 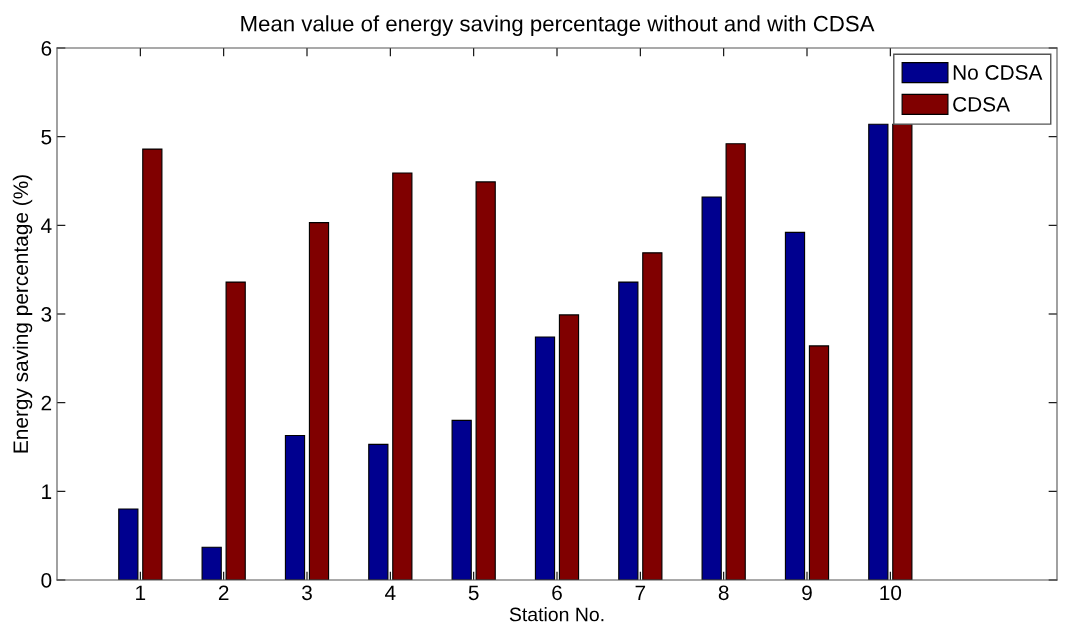 What do you see at coordinates (998, 72) in the screenshot?
I see `legend-label: No CDSA` at bounding box center [998, 72].